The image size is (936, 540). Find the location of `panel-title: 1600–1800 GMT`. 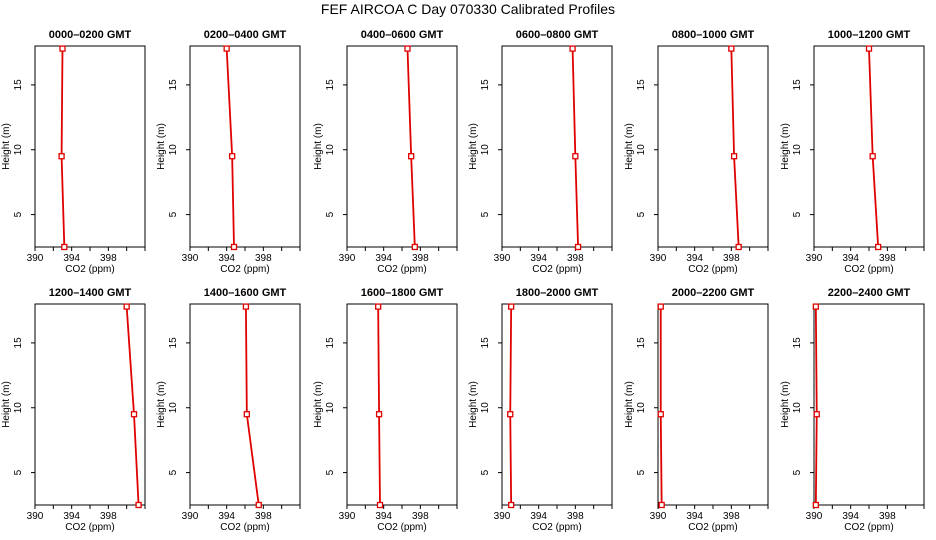

panel-title: 1600–1800 GMT is located at coordinates (402, 293).